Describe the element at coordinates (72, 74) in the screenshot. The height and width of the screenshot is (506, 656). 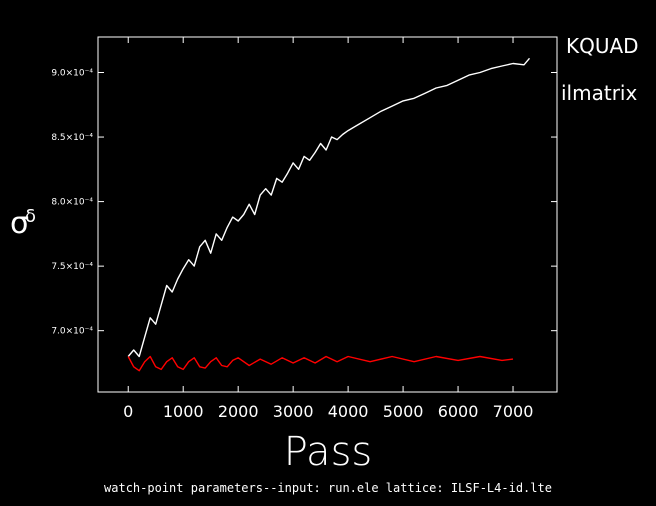
I see `y-tick-label: 9.0×10⁻⁴` at that location.